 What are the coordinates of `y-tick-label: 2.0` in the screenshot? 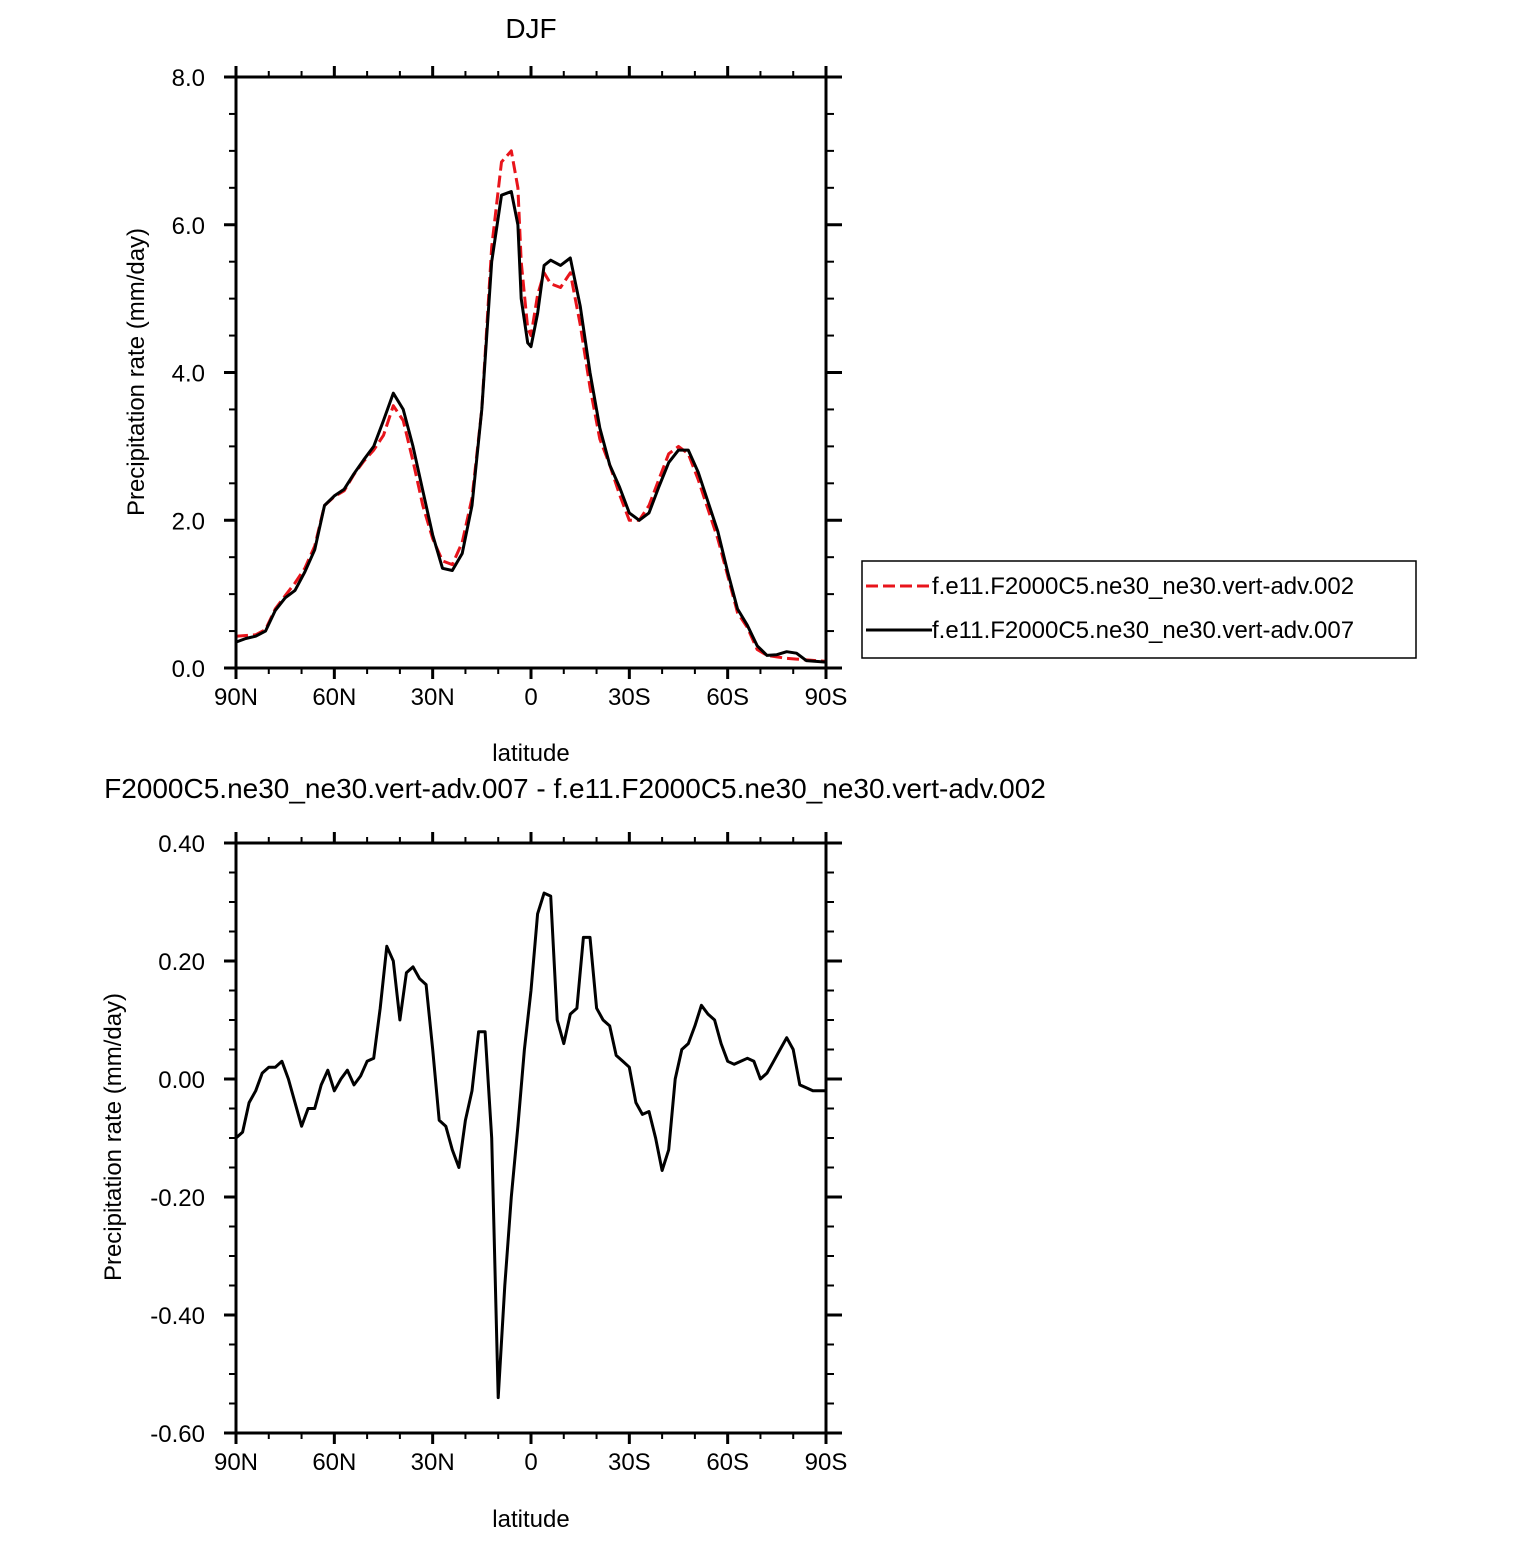 It's located at (188, 521).